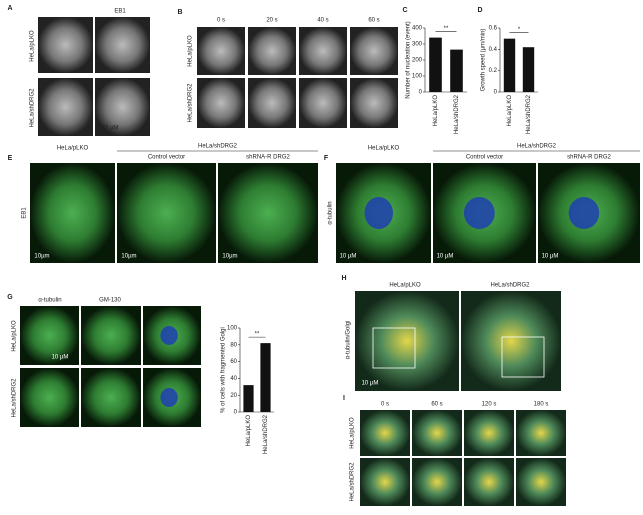  Describe the element at coordinates (479, 10) in the screenshot. I see `panel-label: D` at that location.